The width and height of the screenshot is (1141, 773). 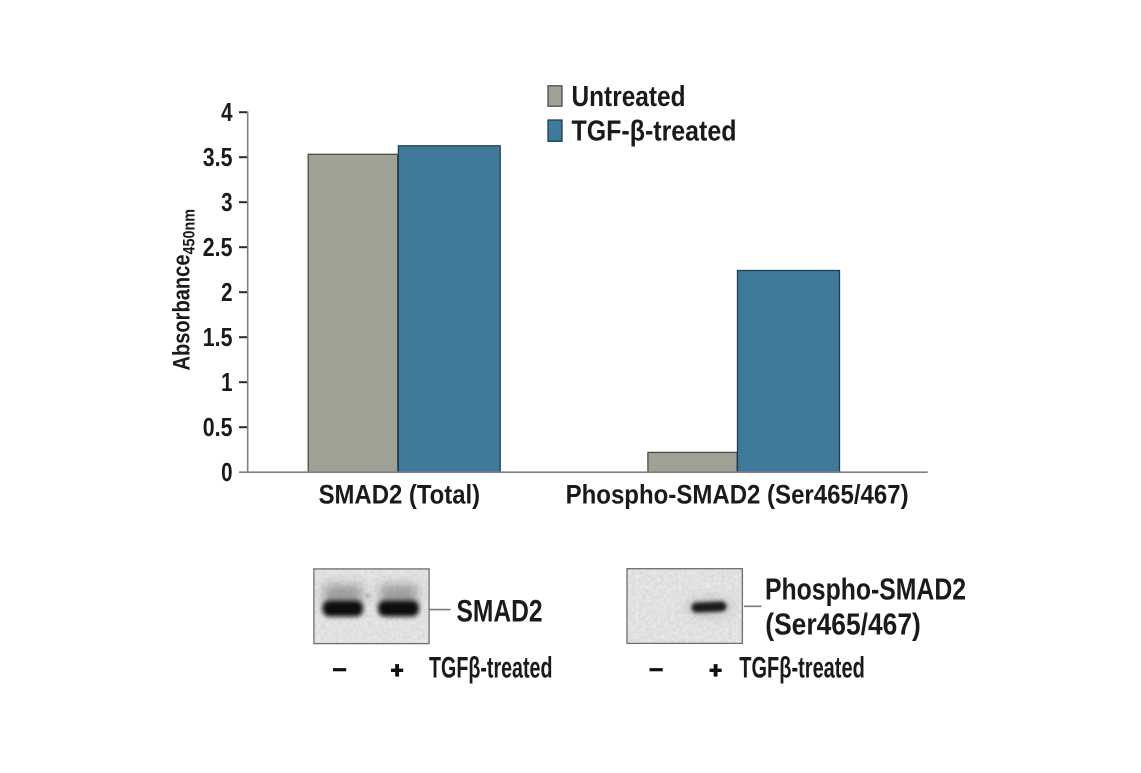 I want to click on svg-text: Untreated, so click(x=629, y=97).